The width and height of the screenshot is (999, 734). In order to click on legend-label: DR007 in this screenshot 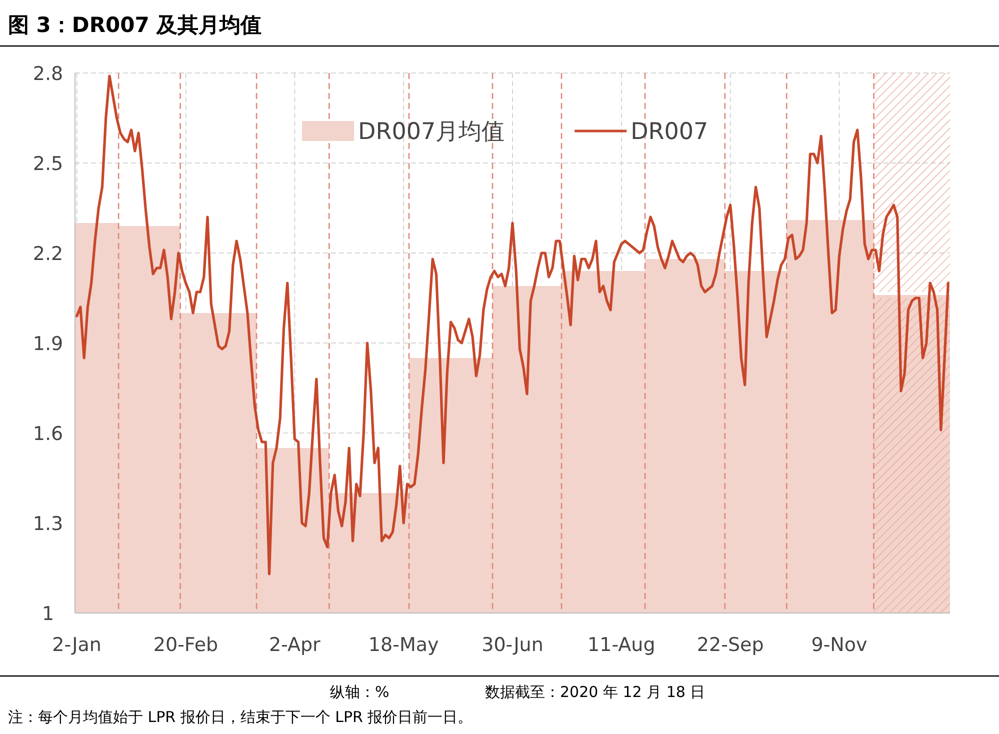, I will do `click(669, 132)`.